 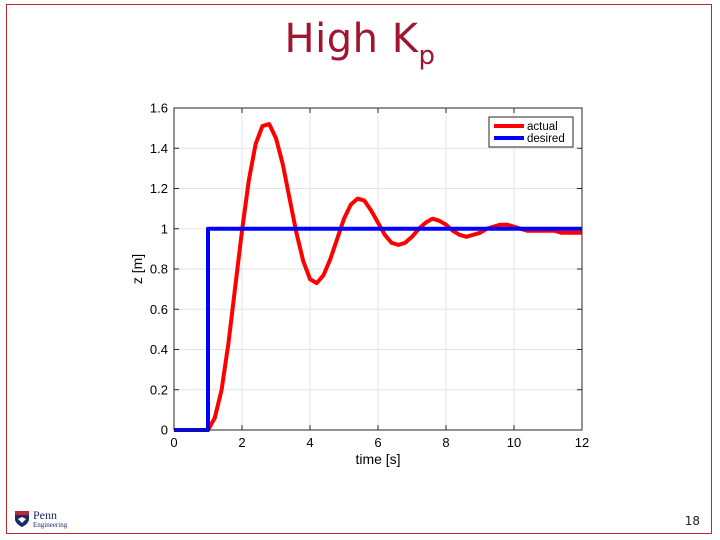 What do you see at coordinates (514, 442) in the screenshot?
I see `x-tick-label: 10` at bounding box center [514, 442].